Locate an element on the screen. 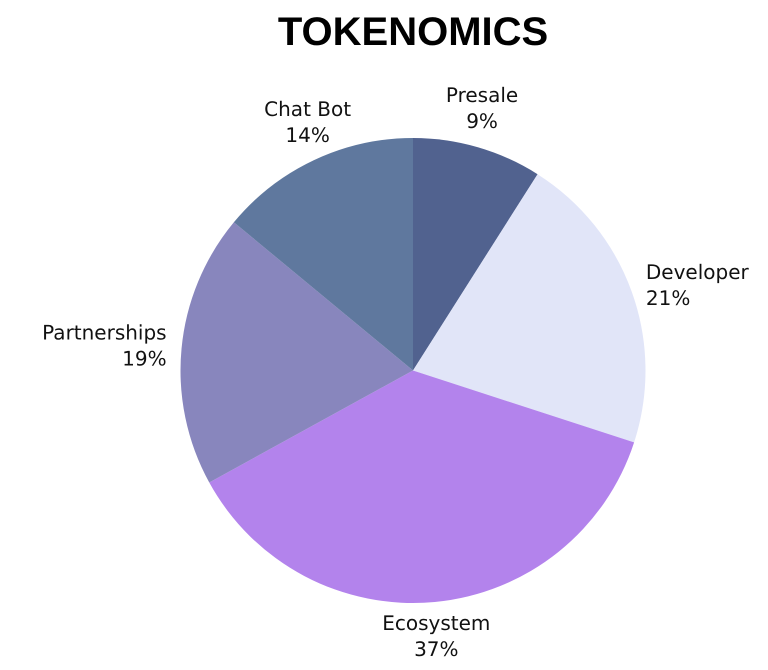 The height and width of the screenshot is (670, 768). slice-label: Developer is located at coordinates (698, 272).